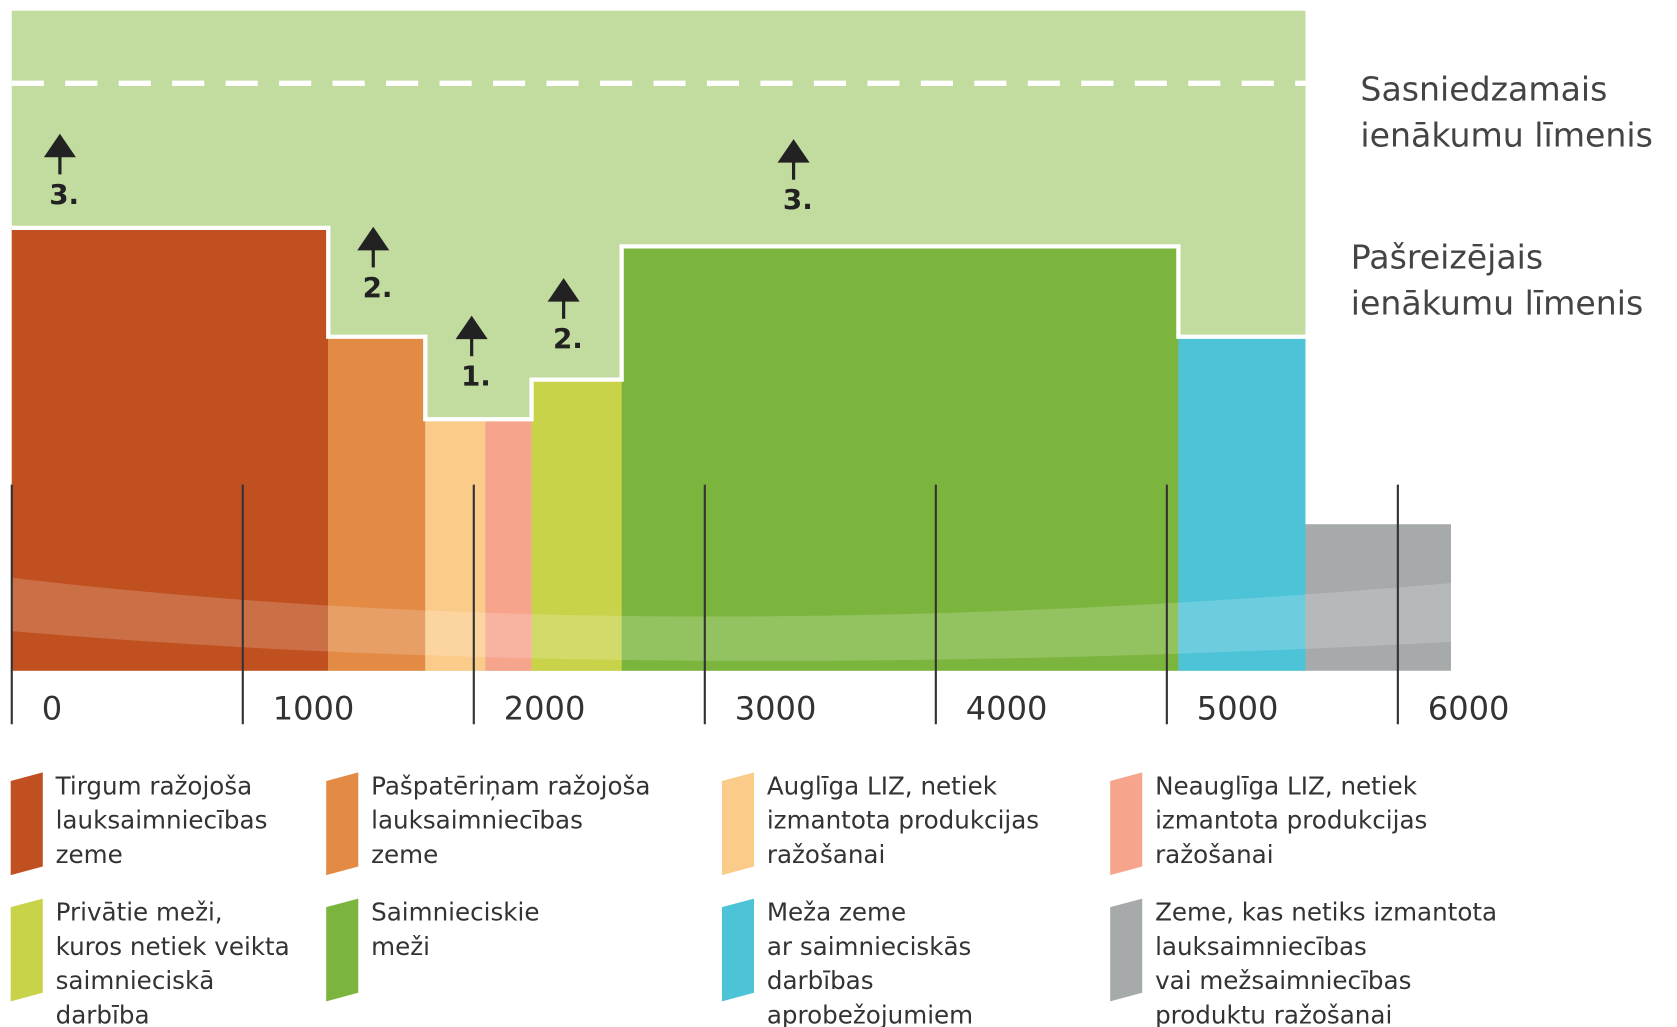 This screenshot has height=1027, width=1677. What do you see at coordinates (455, 912) in the screenshot?
I see `legend-label: Saimnieciskie` at bounding box center [455, 912].